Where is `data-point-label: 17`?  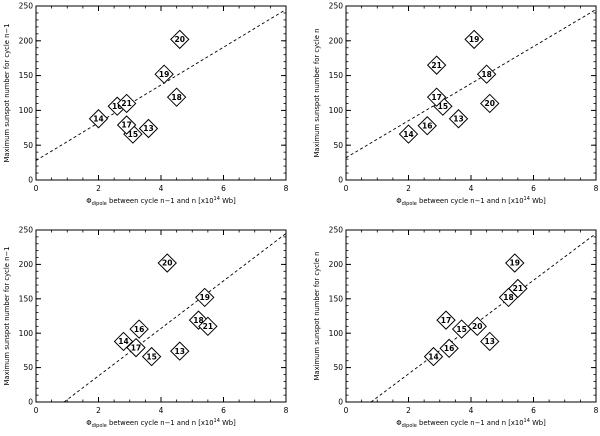
data-point-label: 17 is located at coordinates (436, 97).